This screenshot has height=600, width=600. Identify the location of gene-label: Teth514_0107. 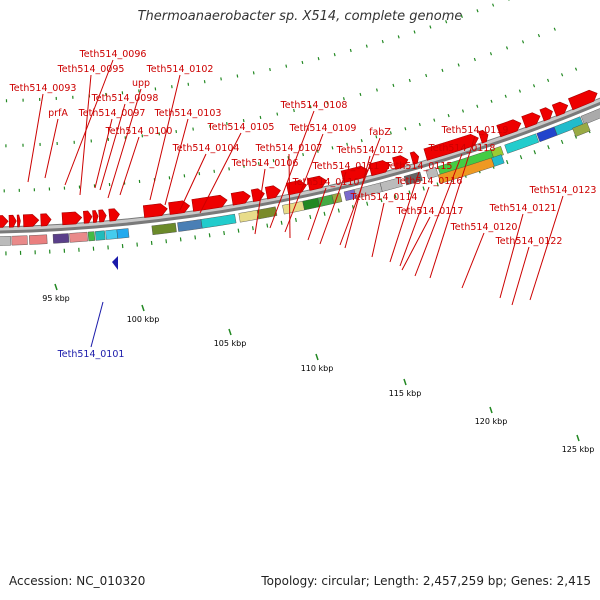
(289, 148).